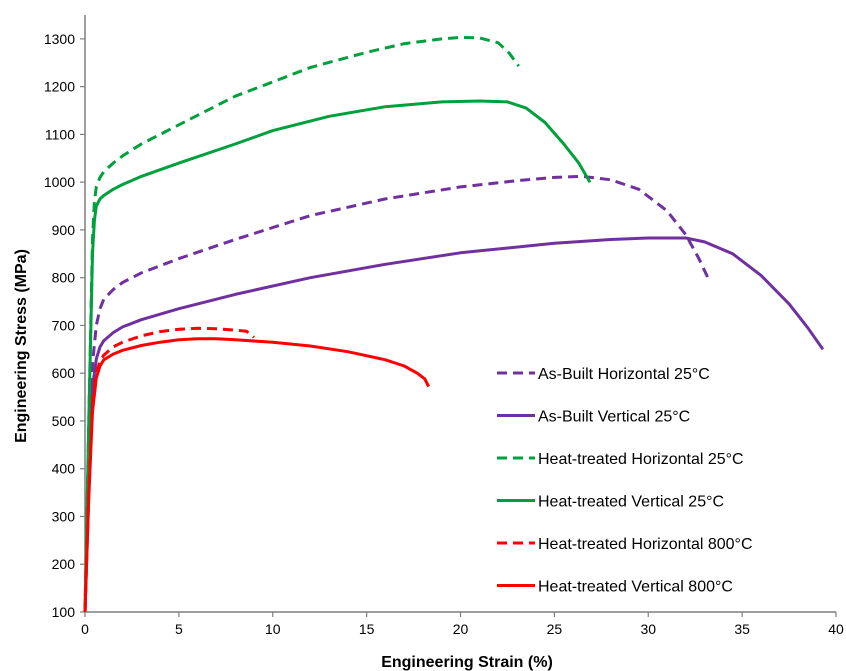 This screenshot has width=846, height=671. Describe the element at coordinates (179, 629) in the screenshot. I see `x-tick-label: 5` at that location.